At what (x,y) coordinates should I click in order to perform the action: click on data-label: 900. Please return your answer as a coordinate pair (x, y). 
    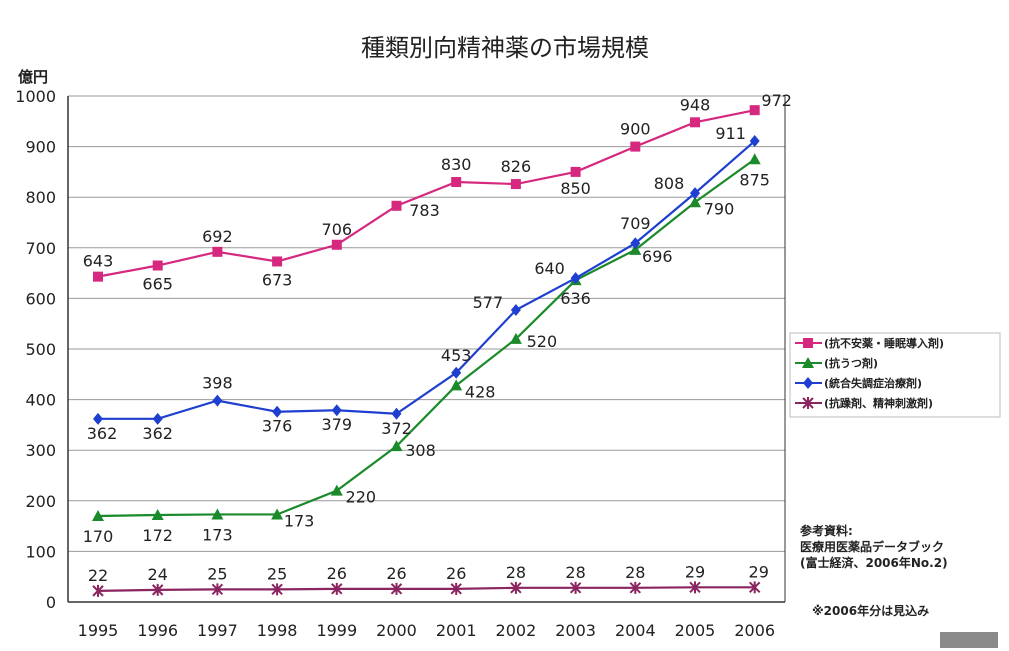
    Looking at the image, I should click on (635, 129).